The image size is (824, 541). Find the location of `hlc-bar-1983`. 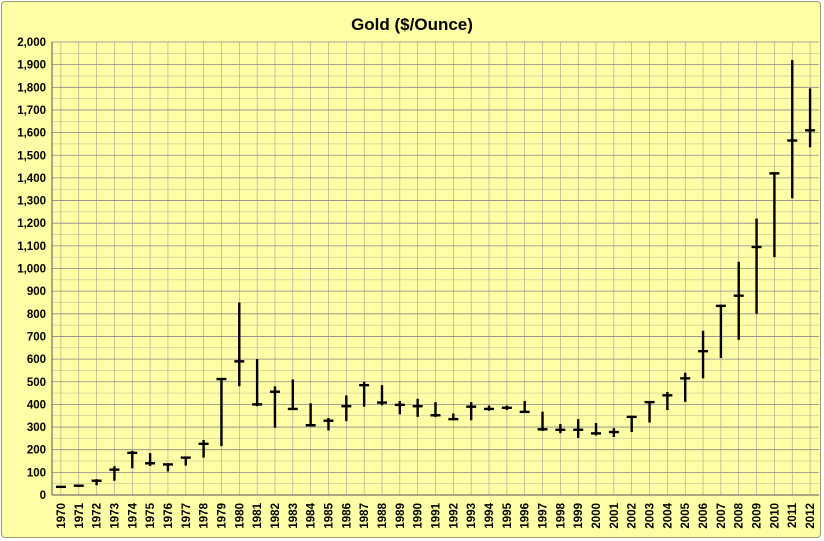

hlc-bar-1983 is located at coordinates (292, 395).